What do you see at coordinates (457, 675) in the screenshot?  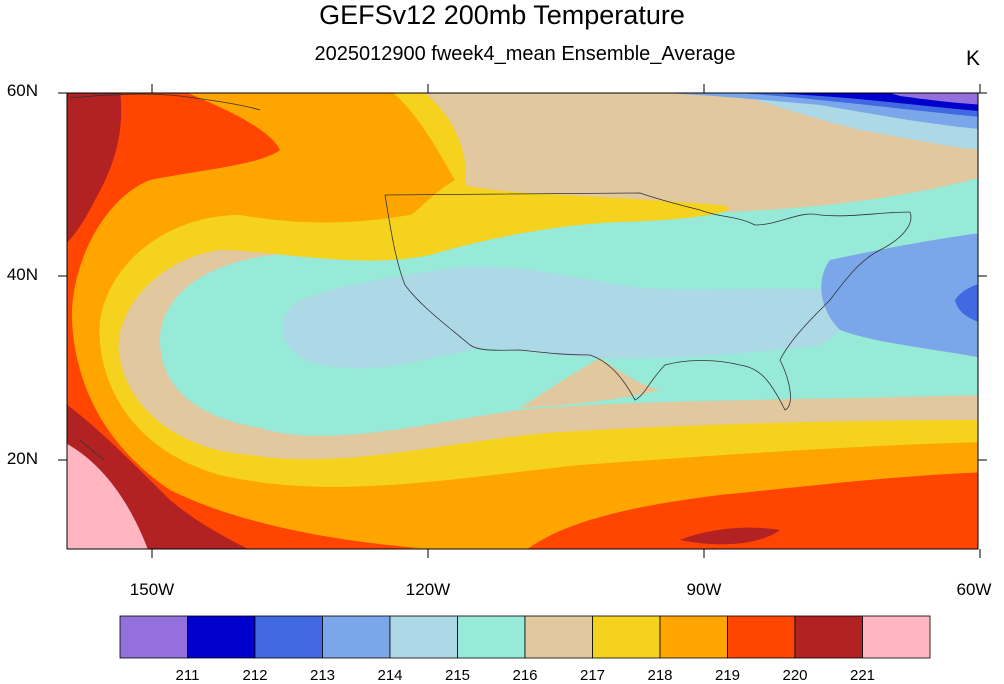 I see `colorbar-label: 215` at bounding box center [457, 675].